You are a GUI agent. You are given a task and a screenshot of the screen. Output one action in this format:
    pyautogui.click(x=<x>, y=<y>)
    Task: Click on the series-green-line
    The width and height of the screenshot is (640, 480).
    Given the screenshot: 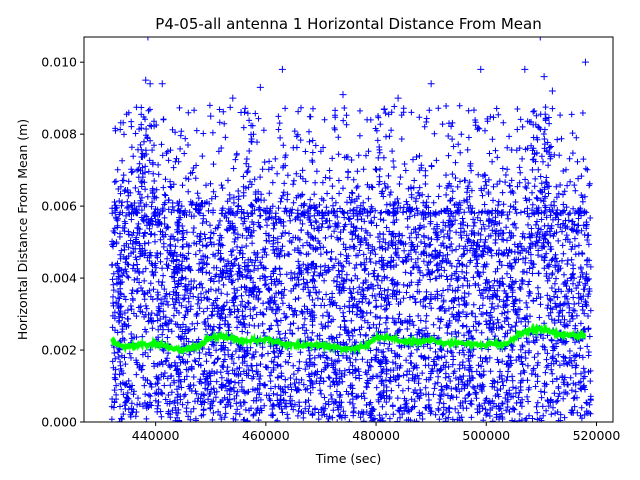 What is the action you would take?
    pyautogui.click(x=348, y=339)
    